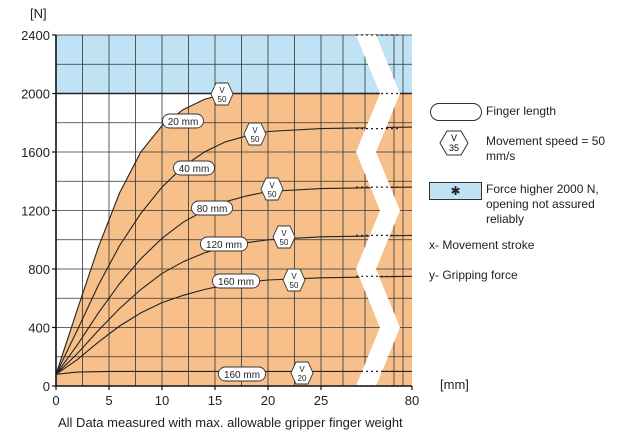 The width and height of the screenshot is (629, 435). I want to click on x-tick-label: 5, so click(108, 400).